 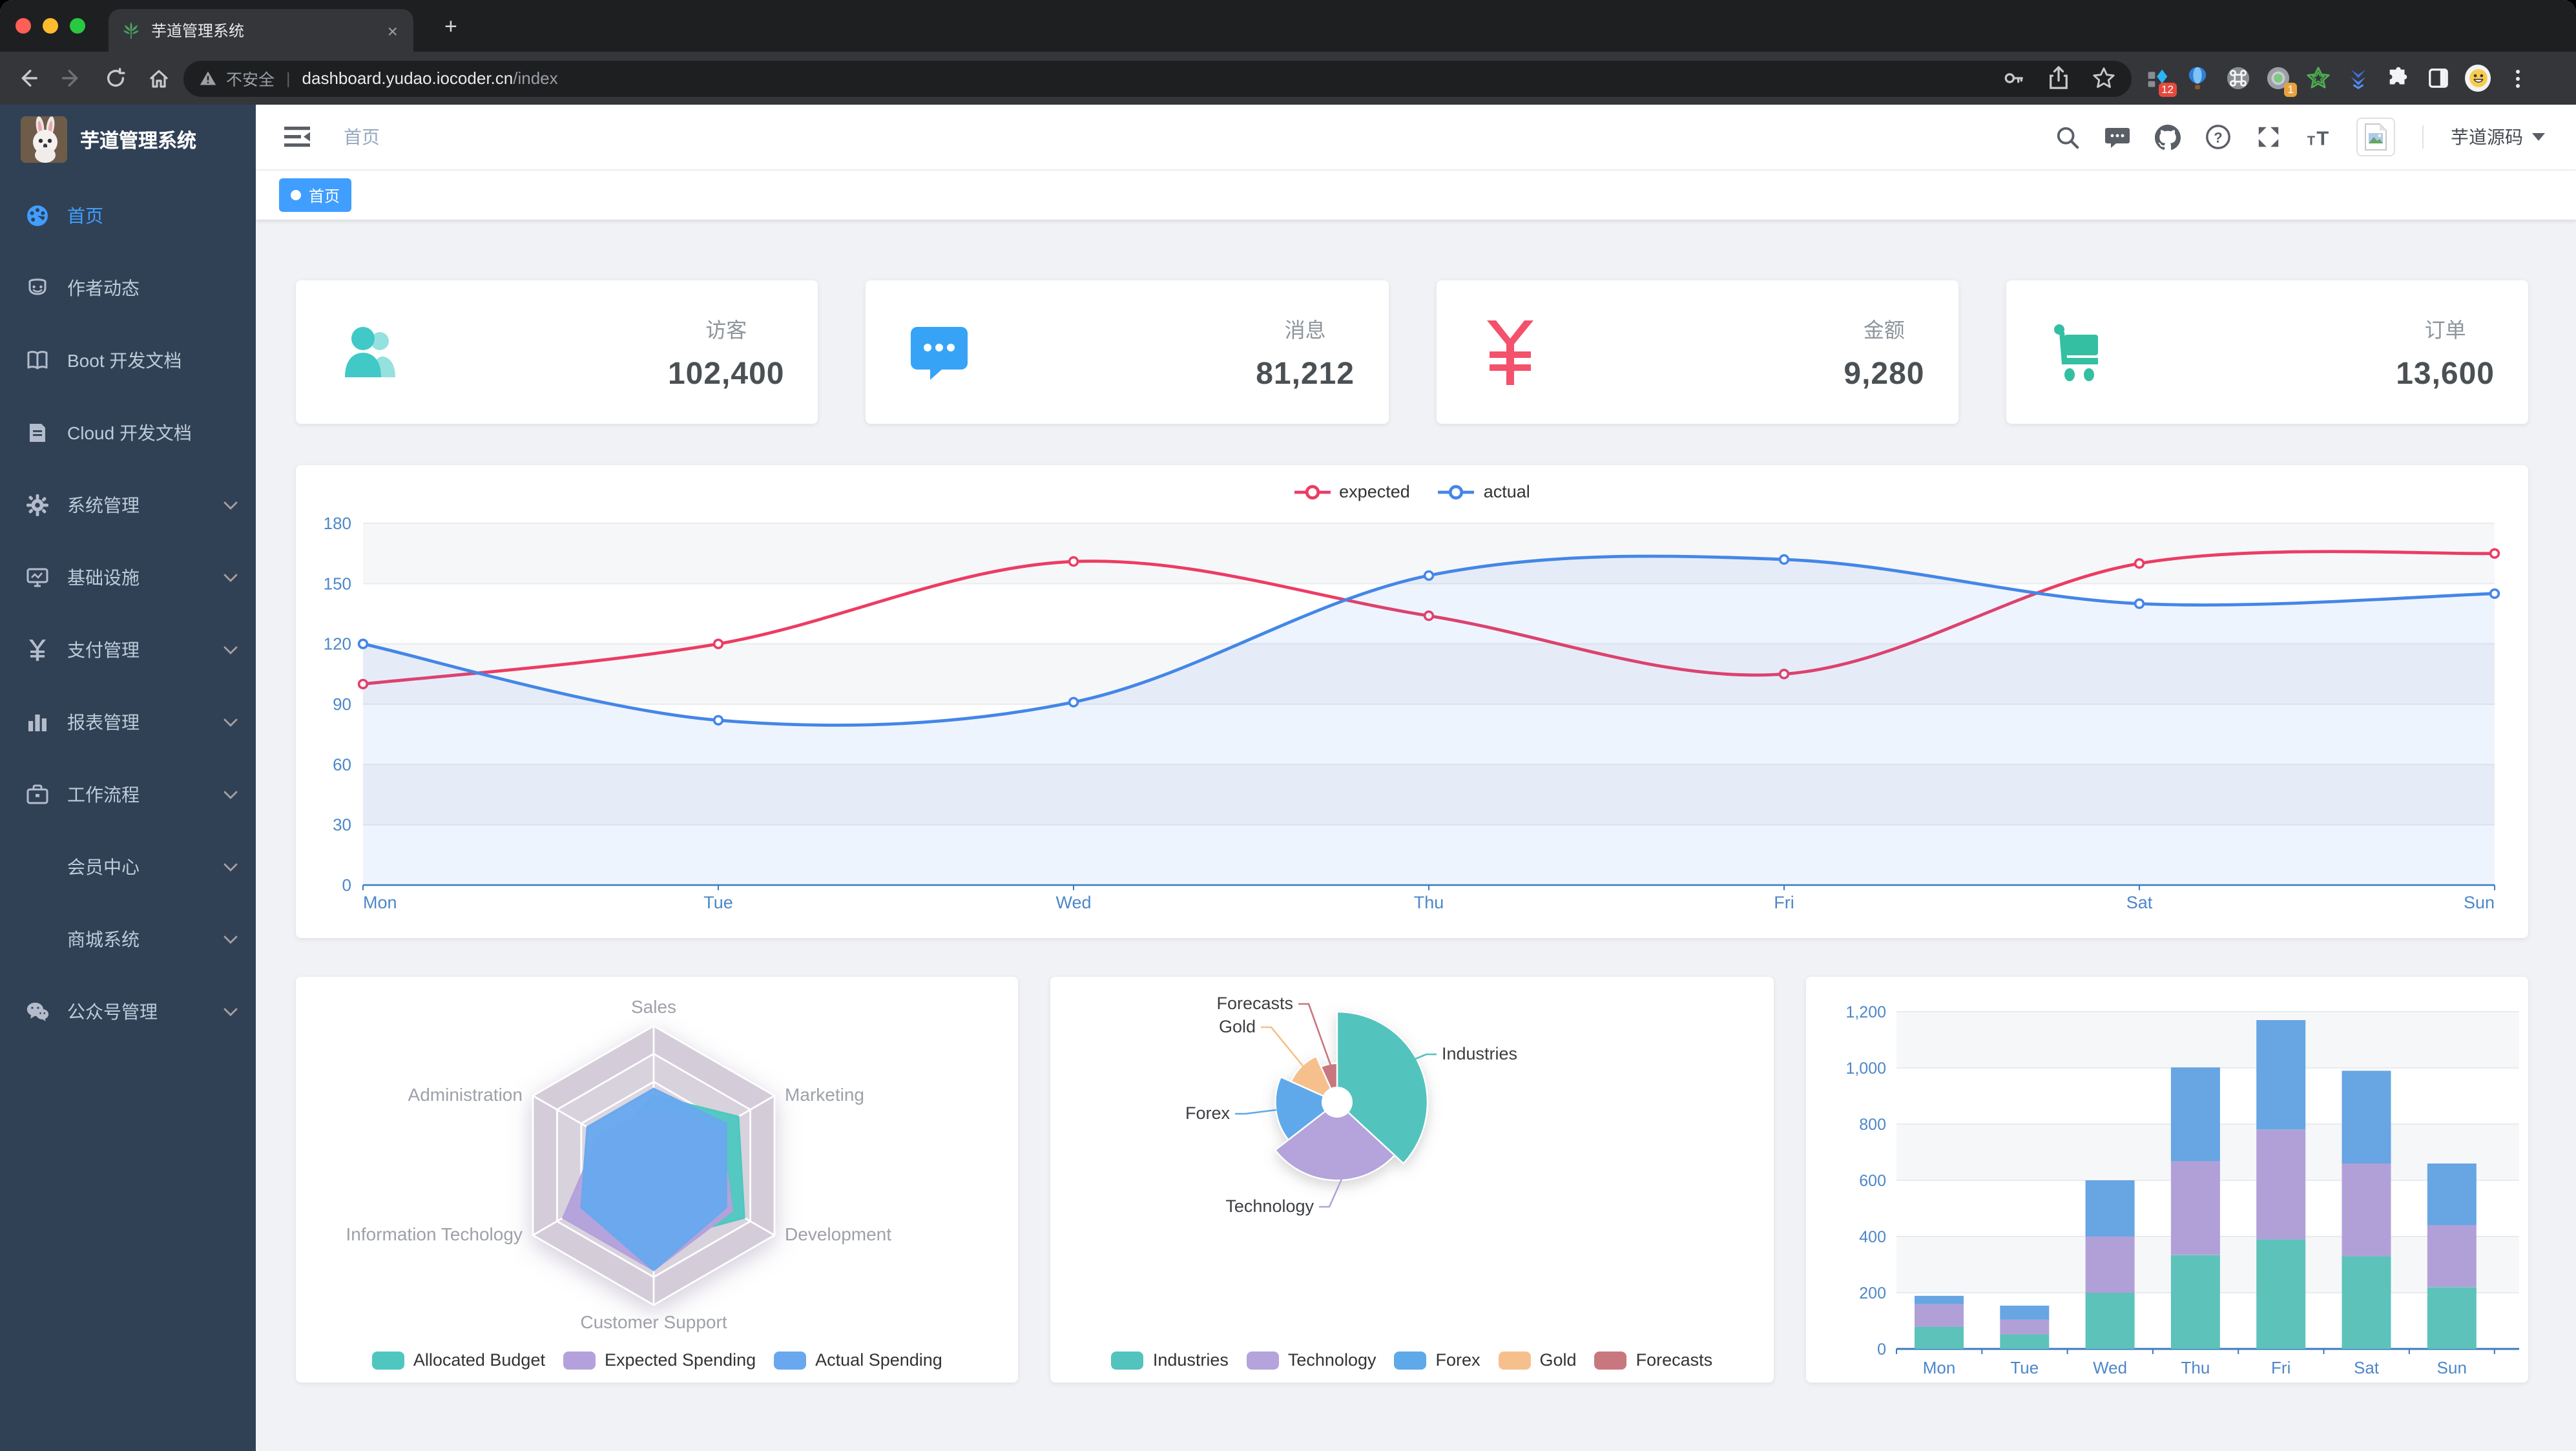 What do you see at coordinates (450, 26) in the screenshot?
I see `new-tab-button: +` at bounding box center [450, 26].